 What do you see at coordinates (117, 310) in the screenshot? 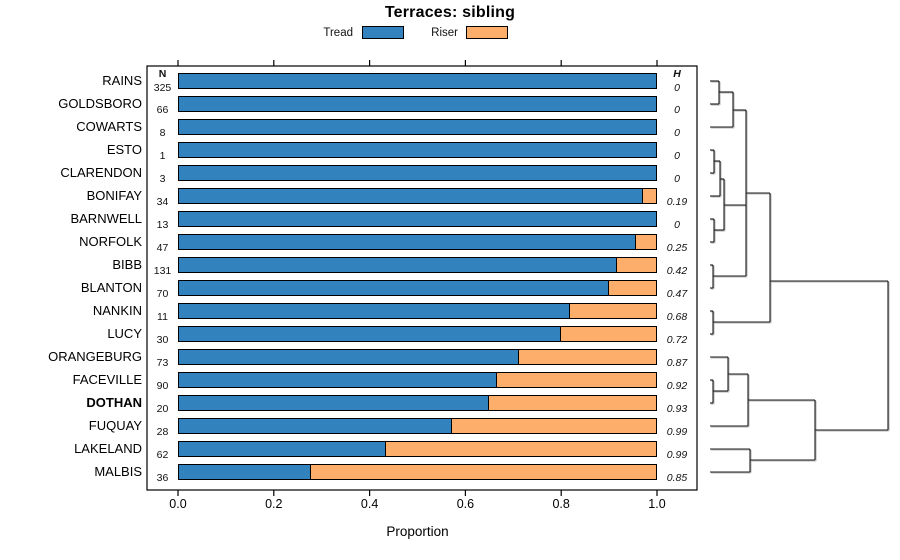
I see `series-name-label: NANKIN` at bounding box center [117, 310].